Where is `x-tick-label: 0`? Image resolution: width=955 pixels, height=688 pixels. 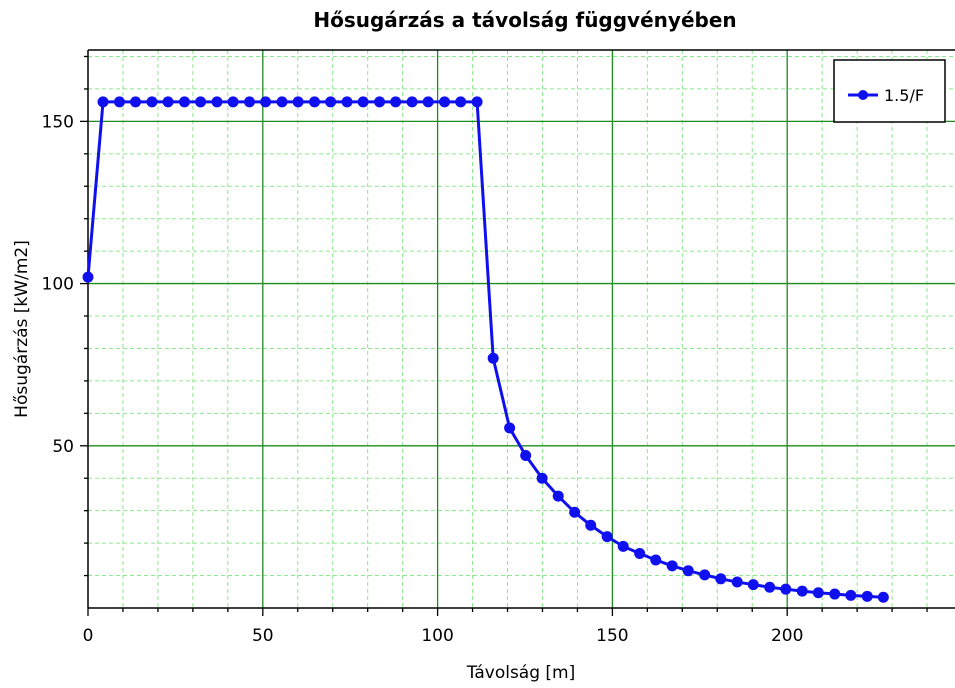 x-tick-label: 0 is located at coordinates (88, 636).